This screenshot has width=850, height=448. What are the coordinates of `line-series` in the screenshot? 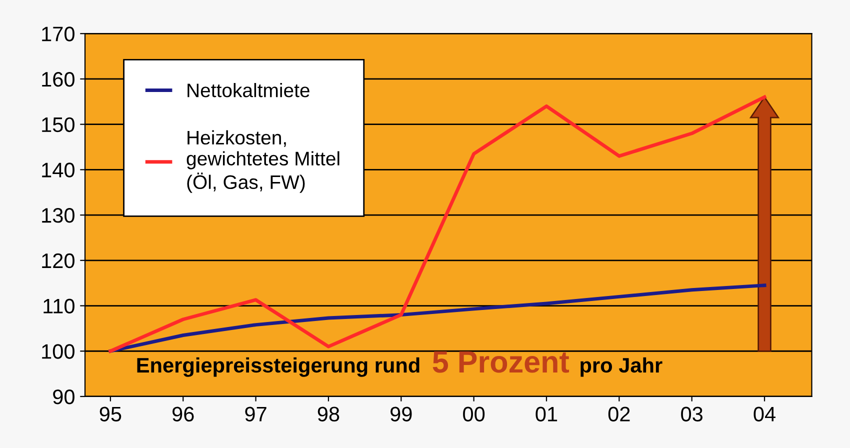 It's located at (437, 318).